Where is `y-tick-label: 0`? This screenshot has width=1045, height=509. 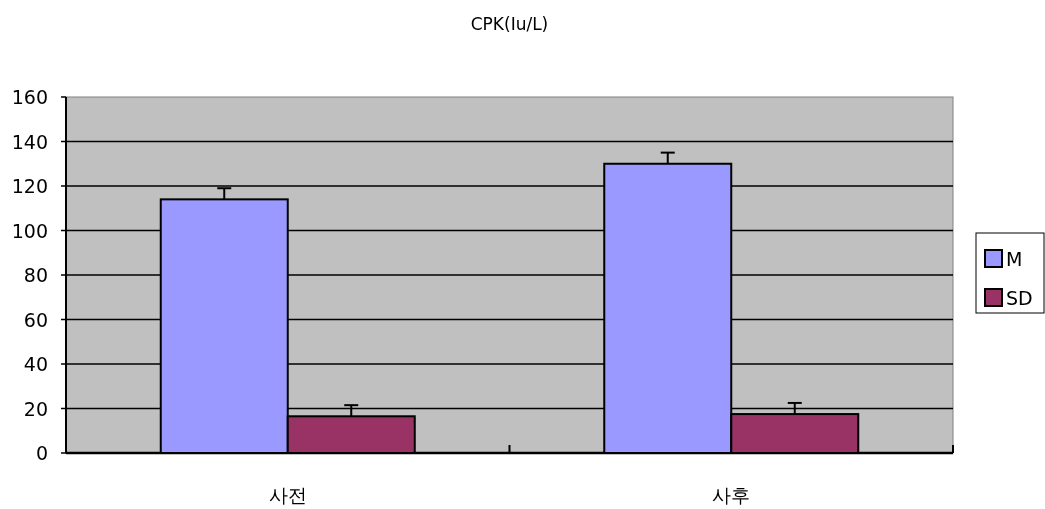
y-tick-label: 0 is located at coordinates (41, 453).